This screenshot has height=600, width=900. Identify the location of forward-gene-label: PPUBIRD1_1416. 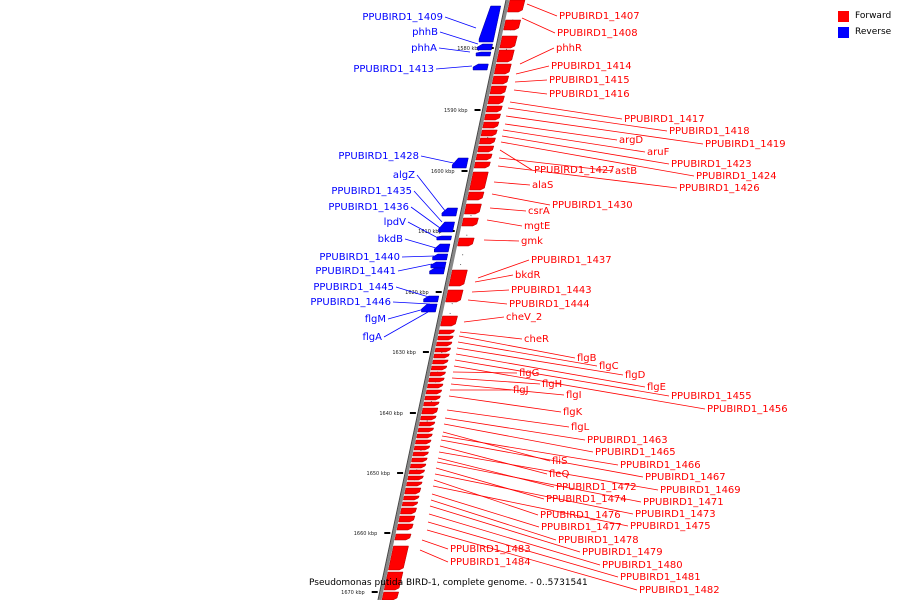
(589, 94).